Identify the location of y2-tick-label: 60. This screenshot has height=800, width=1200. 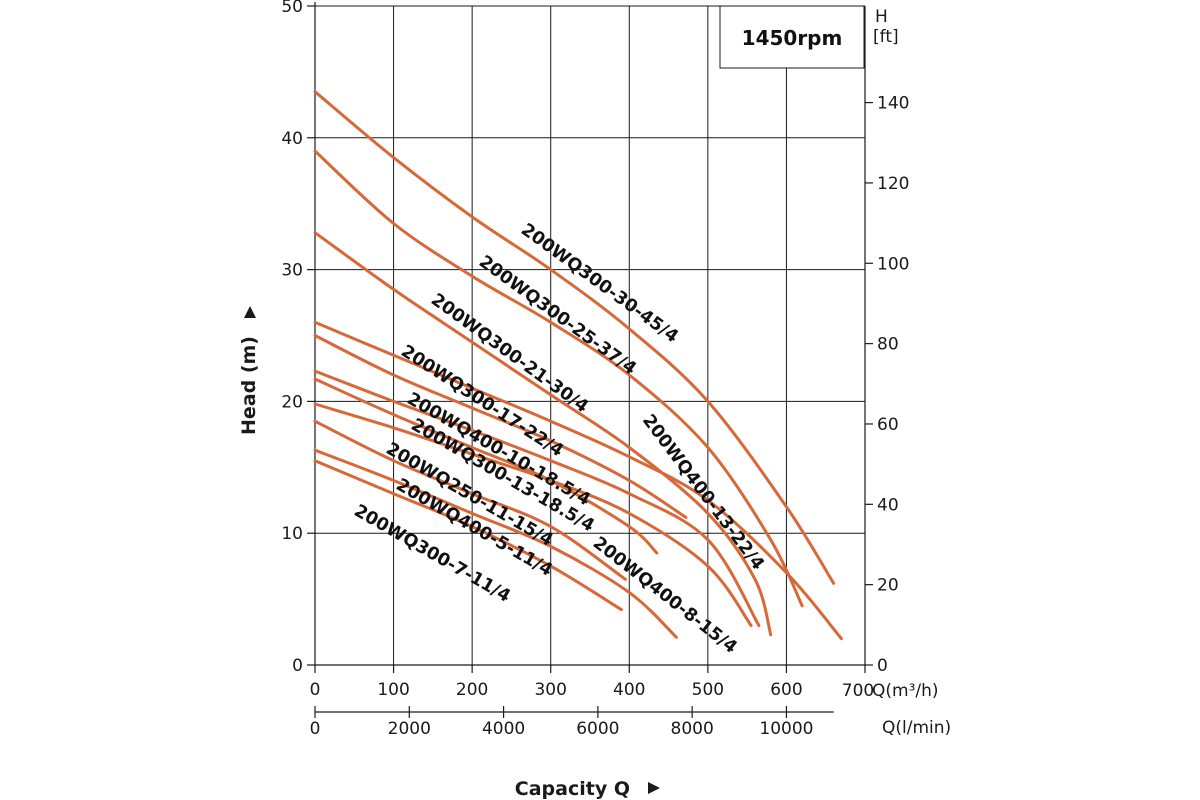
(888, 425).